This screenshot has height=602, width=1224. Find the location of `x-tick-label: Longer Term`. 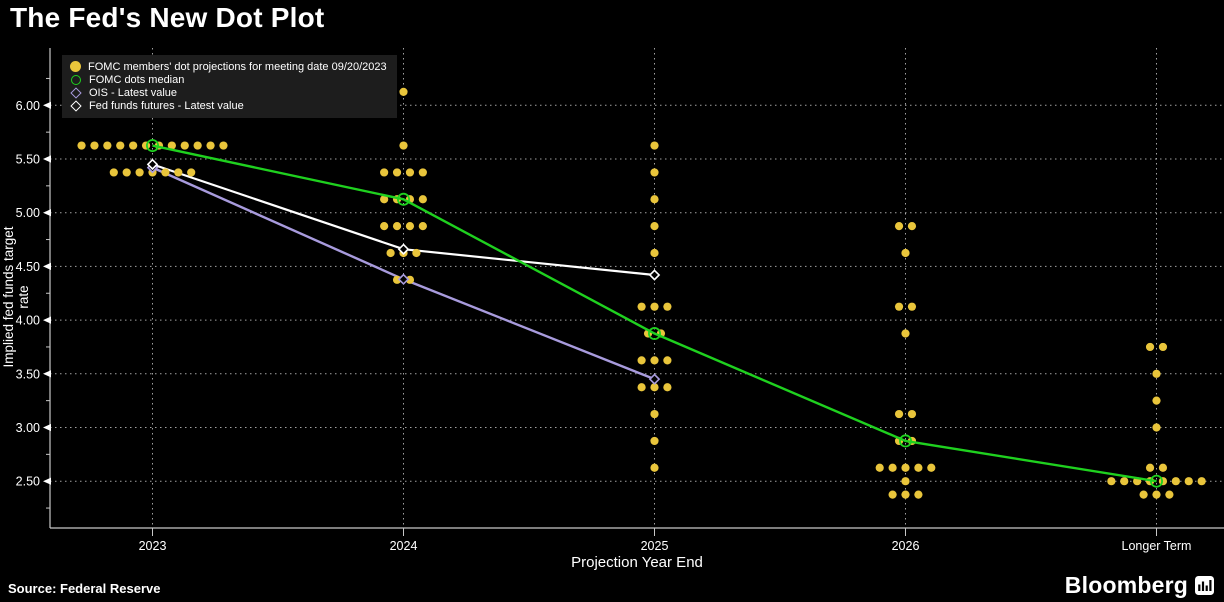

x-tick-label: Longer Term is located at coordinates (1157, 546).